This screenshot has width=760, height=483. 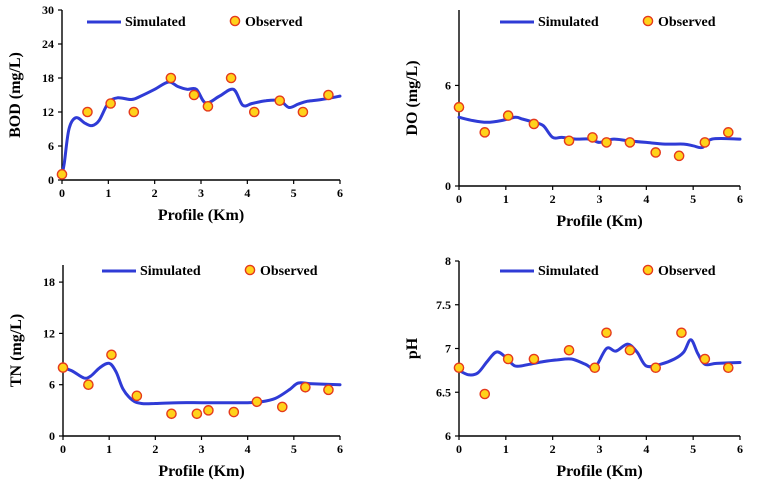 What do you see at coordinates (448, 261) in the screenshot?
I see `y-tick-label: 8` at bounding box center [448, 261].